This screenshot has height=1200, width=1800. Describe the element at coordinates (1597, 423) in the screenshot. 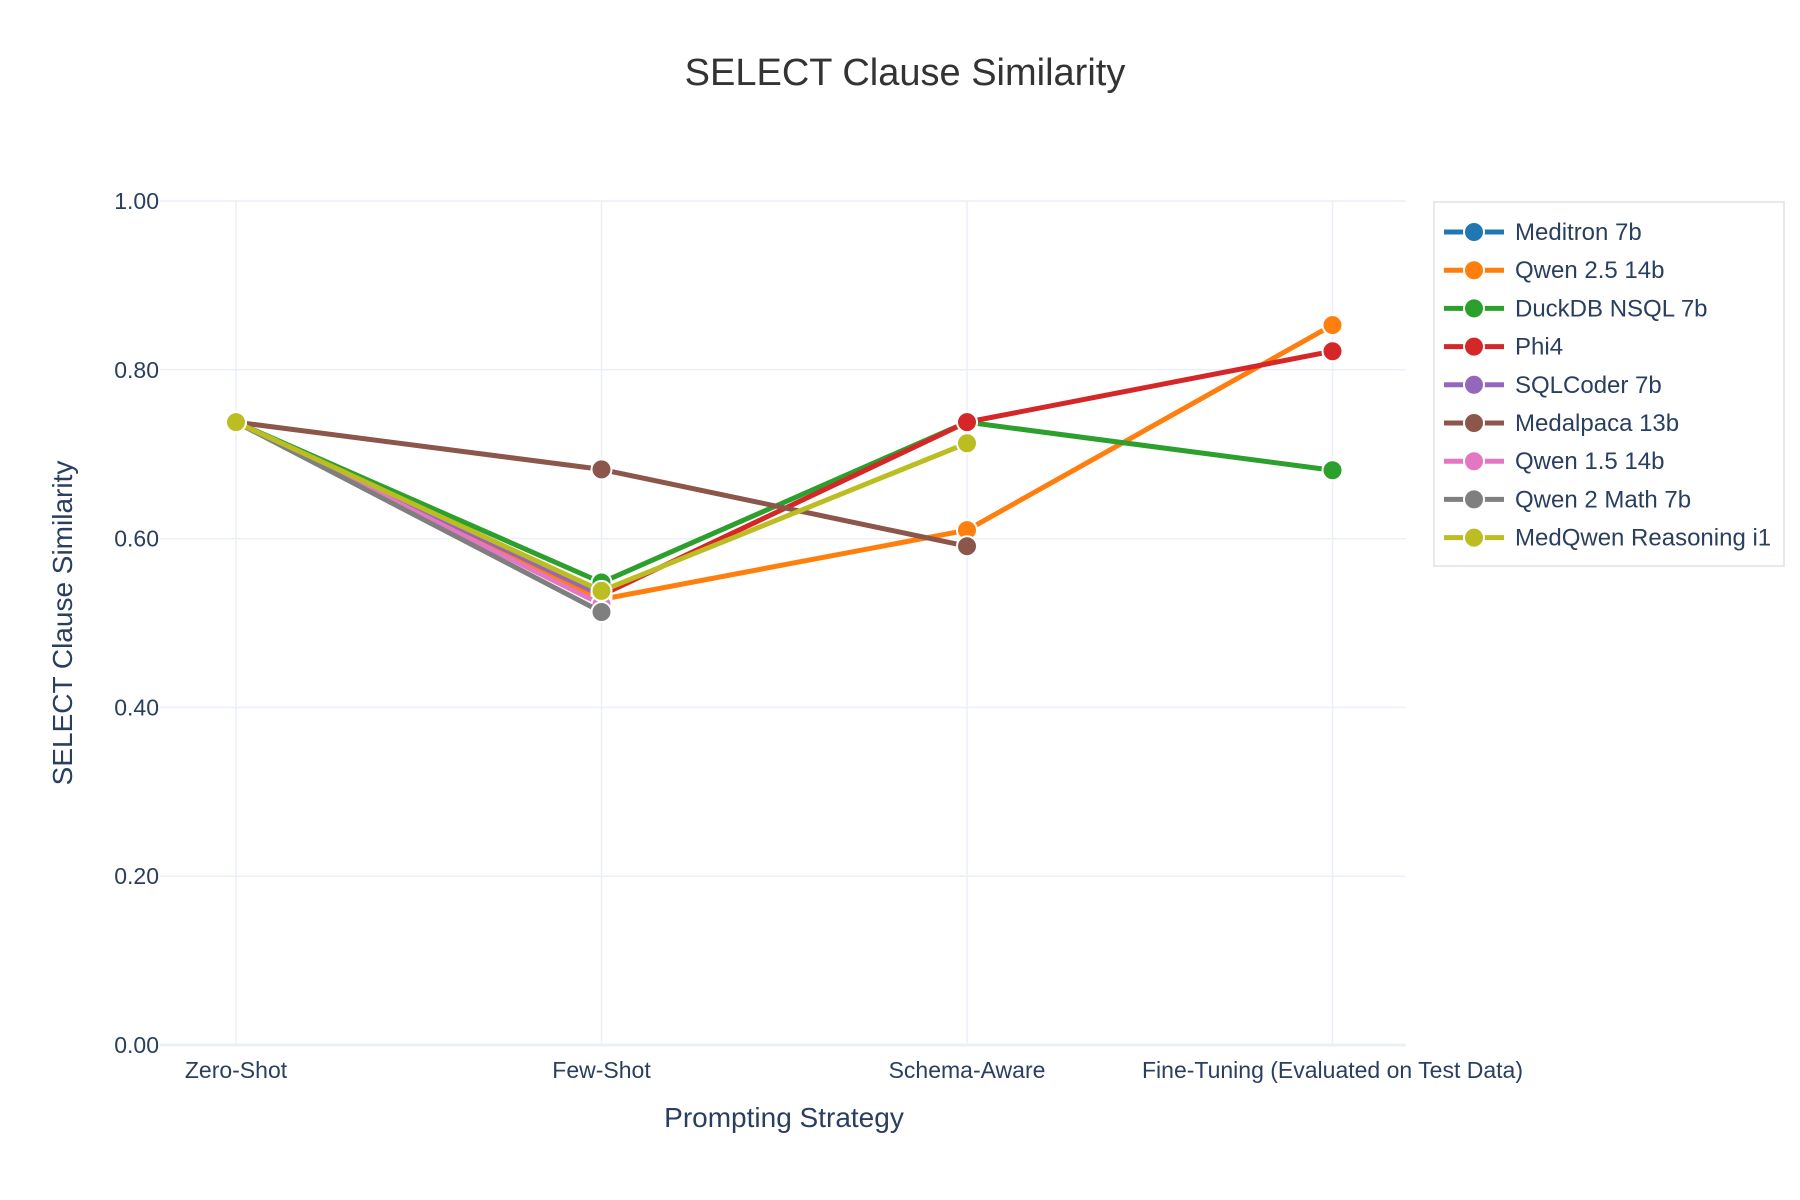

I see `legend-label: Medalpaca 13b` at that location.